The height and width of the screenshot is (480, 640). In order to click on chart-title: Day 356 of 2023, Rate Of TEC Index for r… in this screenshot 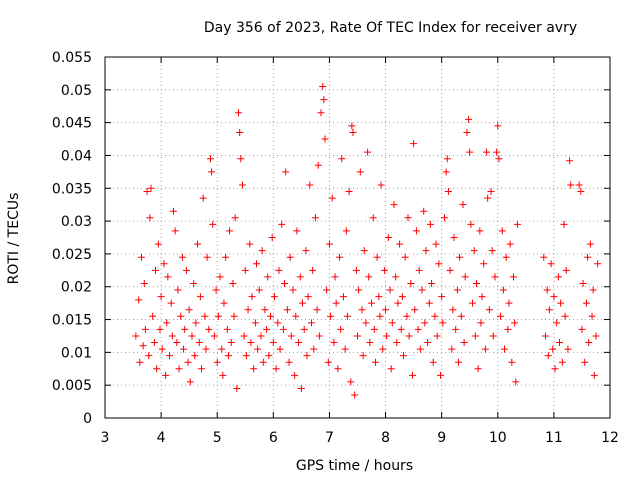, I will do `click(390, 28)`.